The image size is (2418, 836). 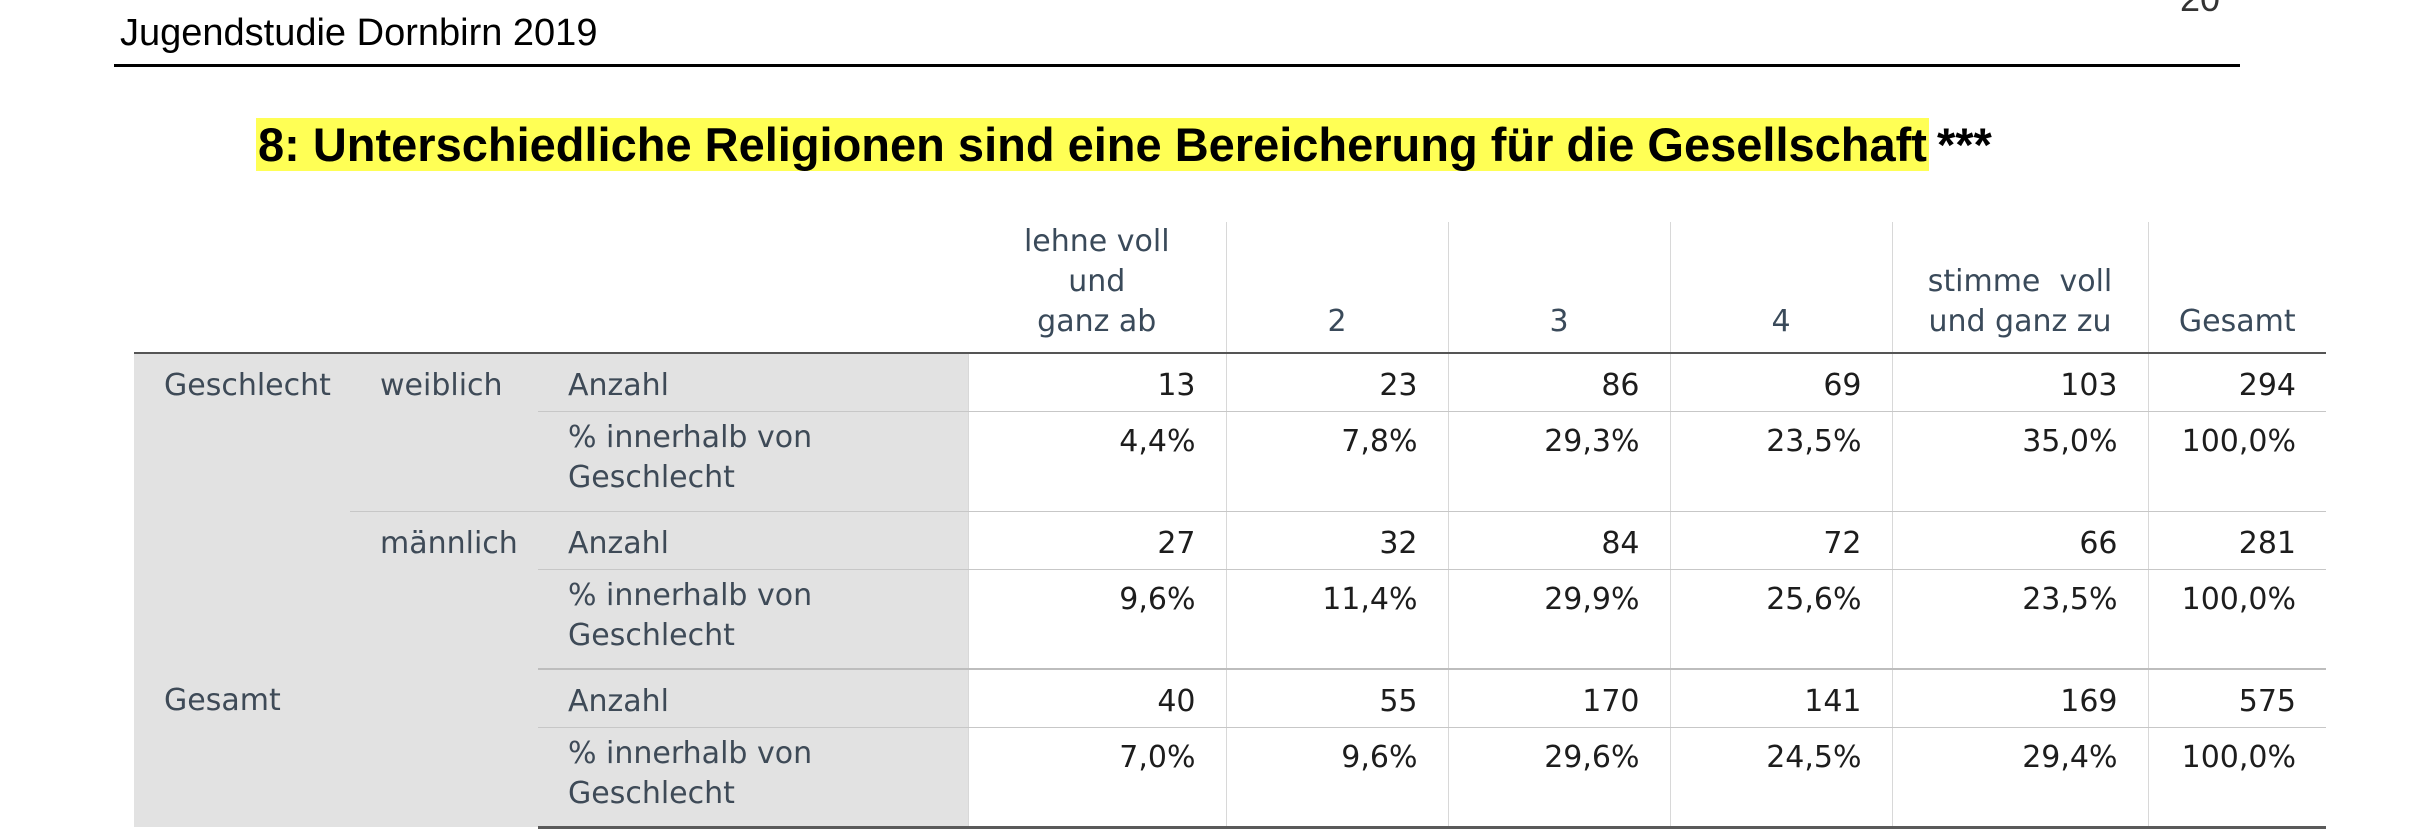 I want to click on table-cell: 281, so click(x=2236, y=540).